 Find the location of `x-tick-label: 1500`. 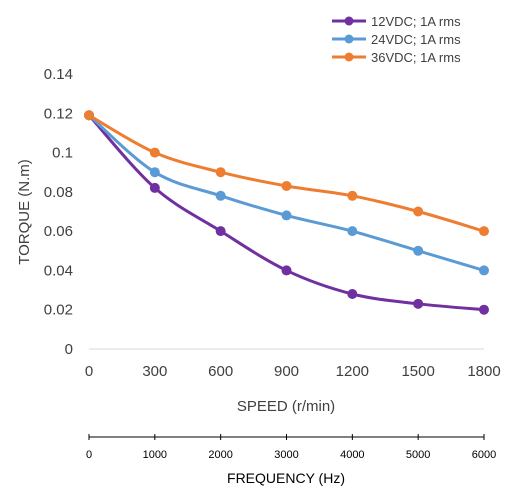

x-tick-label: 1500 is located at coordinates (417, 371).